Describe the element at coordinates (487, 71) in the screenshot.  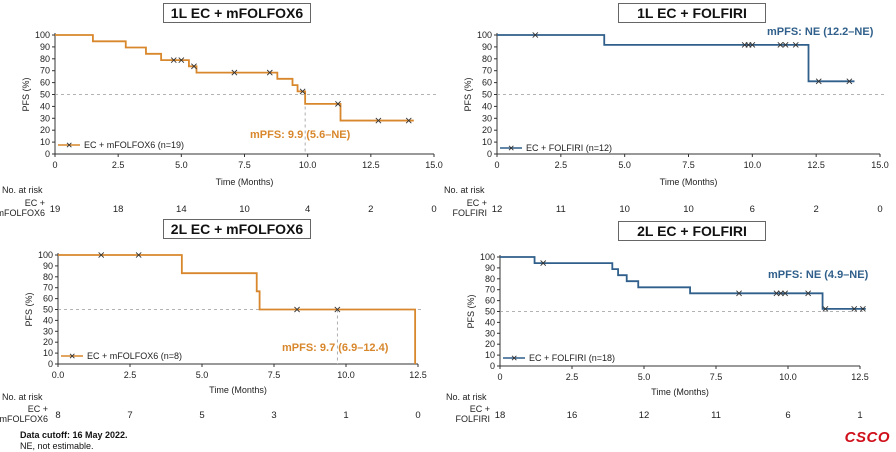
I see `p2-y-tick-label: 70` at that location.